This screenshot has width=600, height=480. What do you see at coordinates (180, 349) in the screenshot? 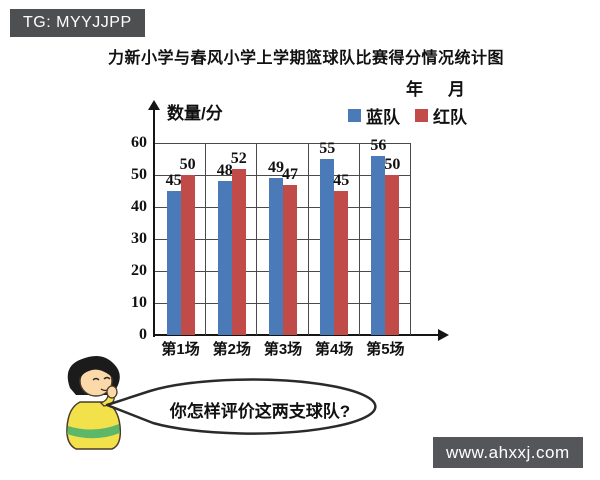
I see `x-category-label-1: 第1场` at bounding box center [180, 349].